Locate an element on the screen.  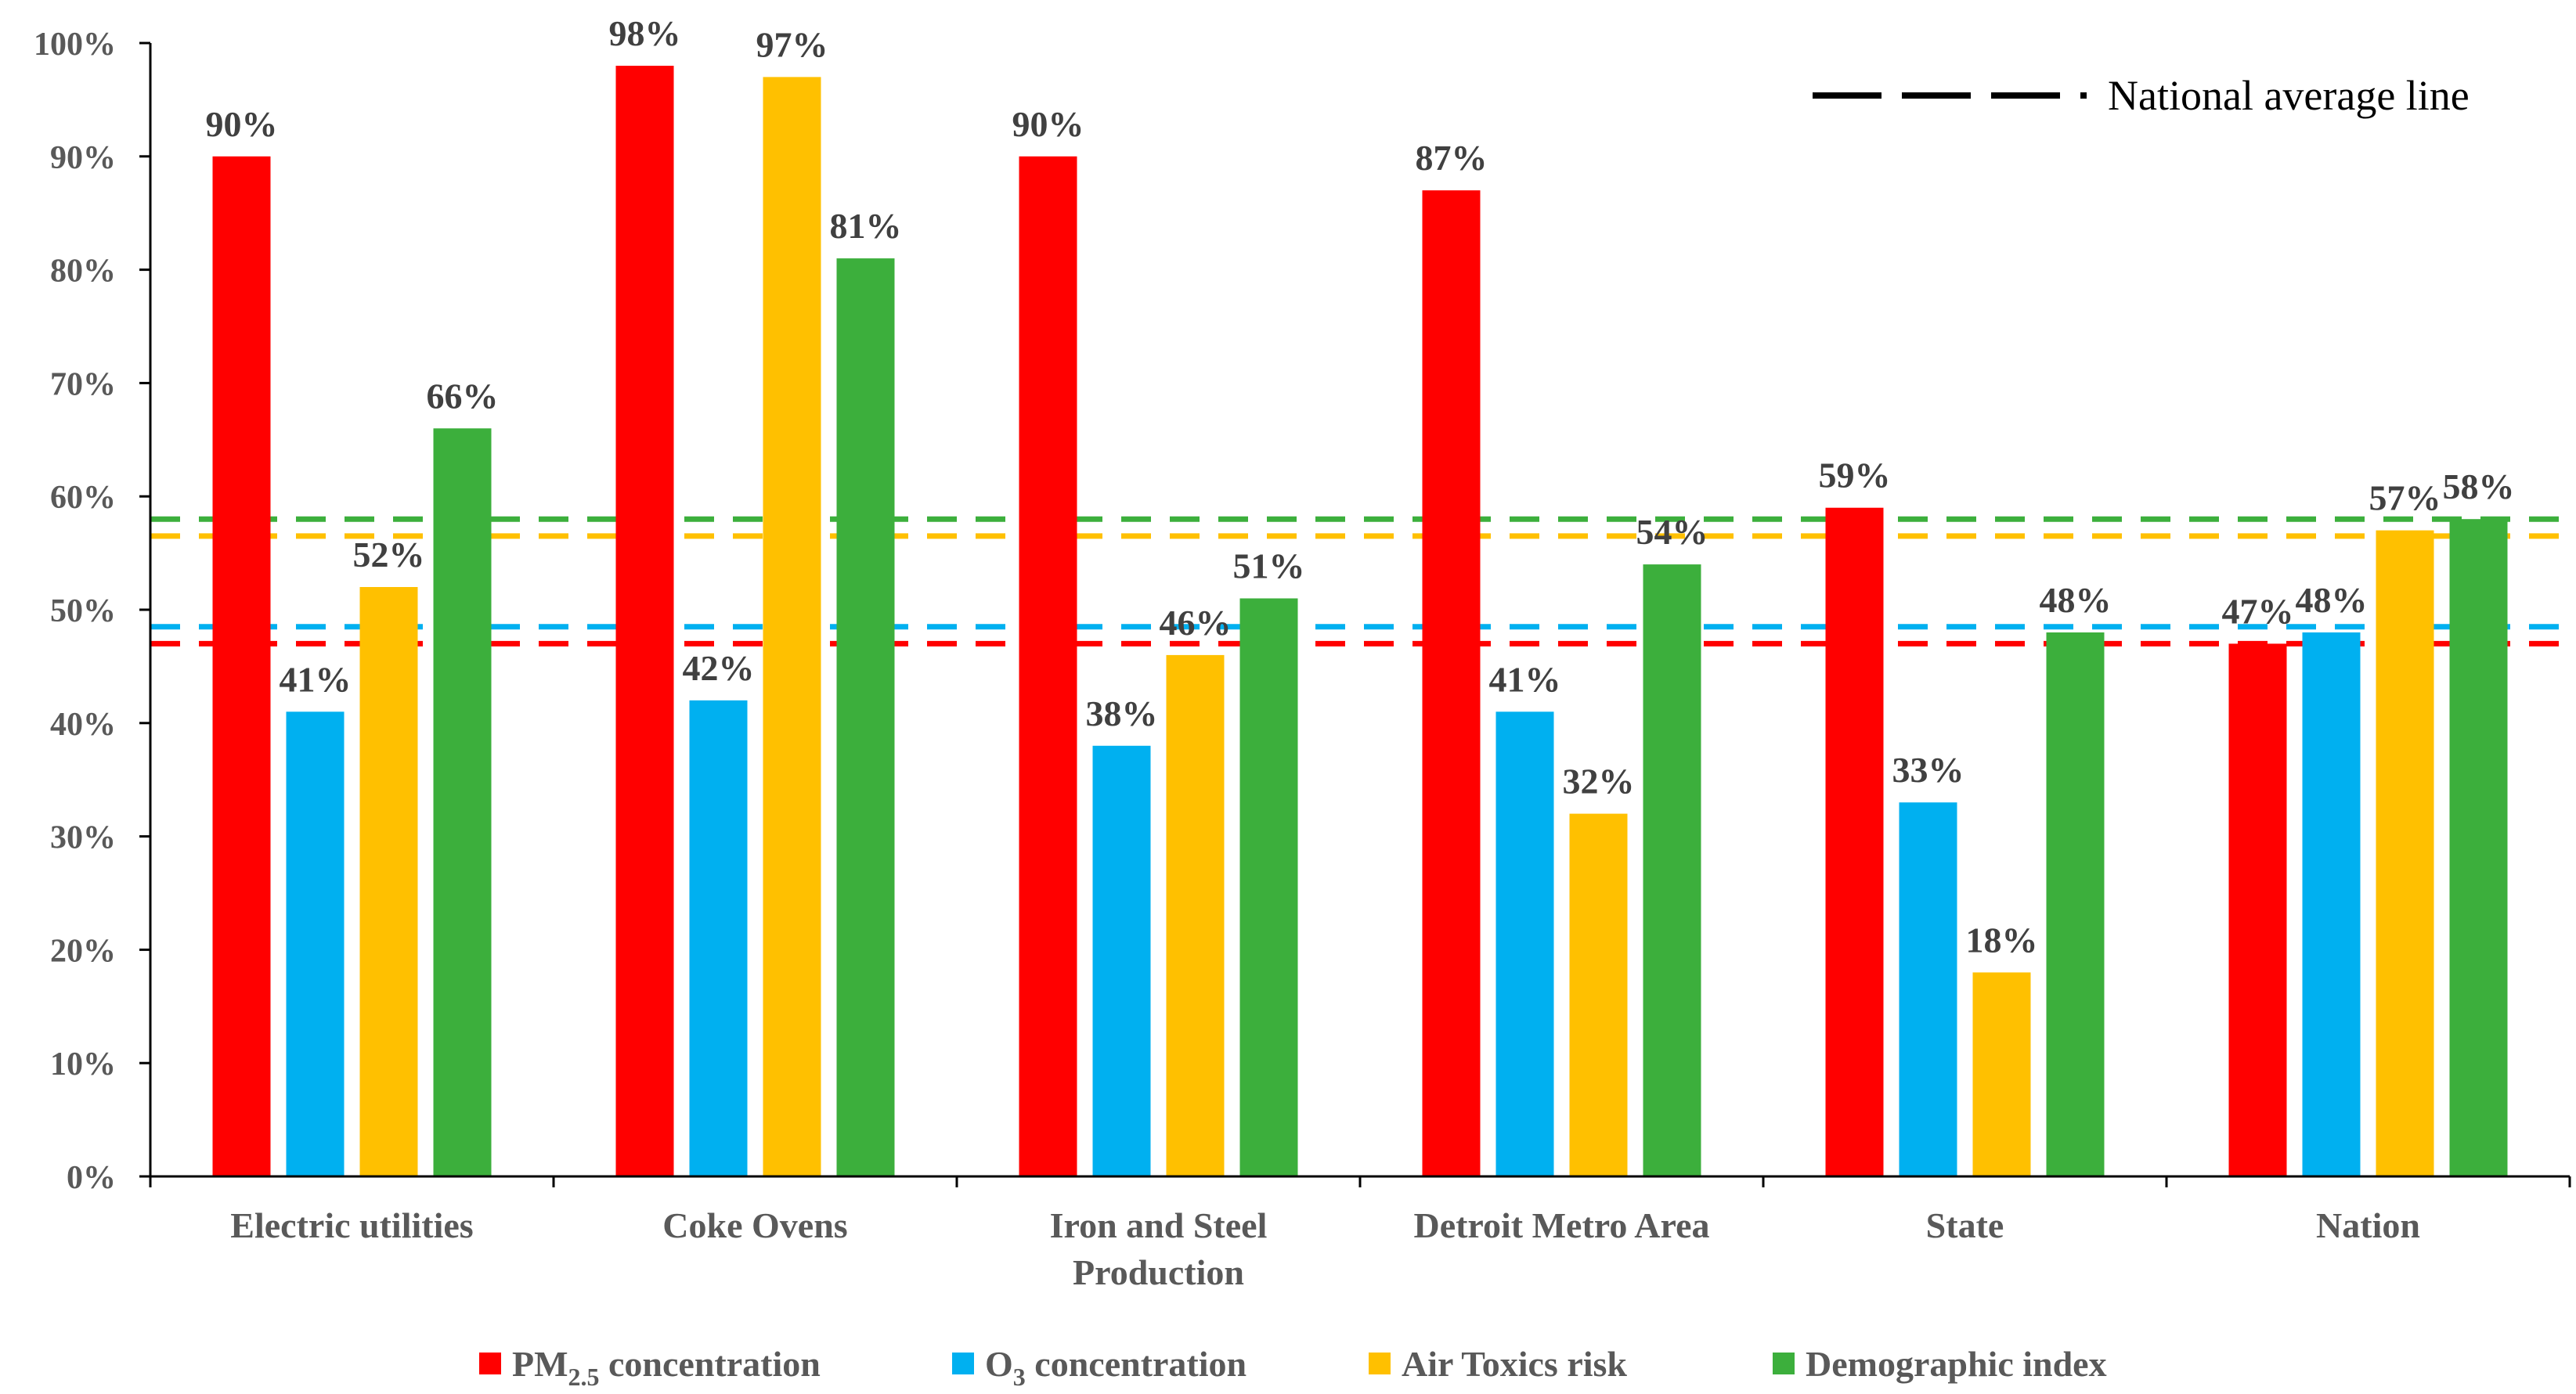
legend-swatch-o3 is located at coordinates (963, 1363).